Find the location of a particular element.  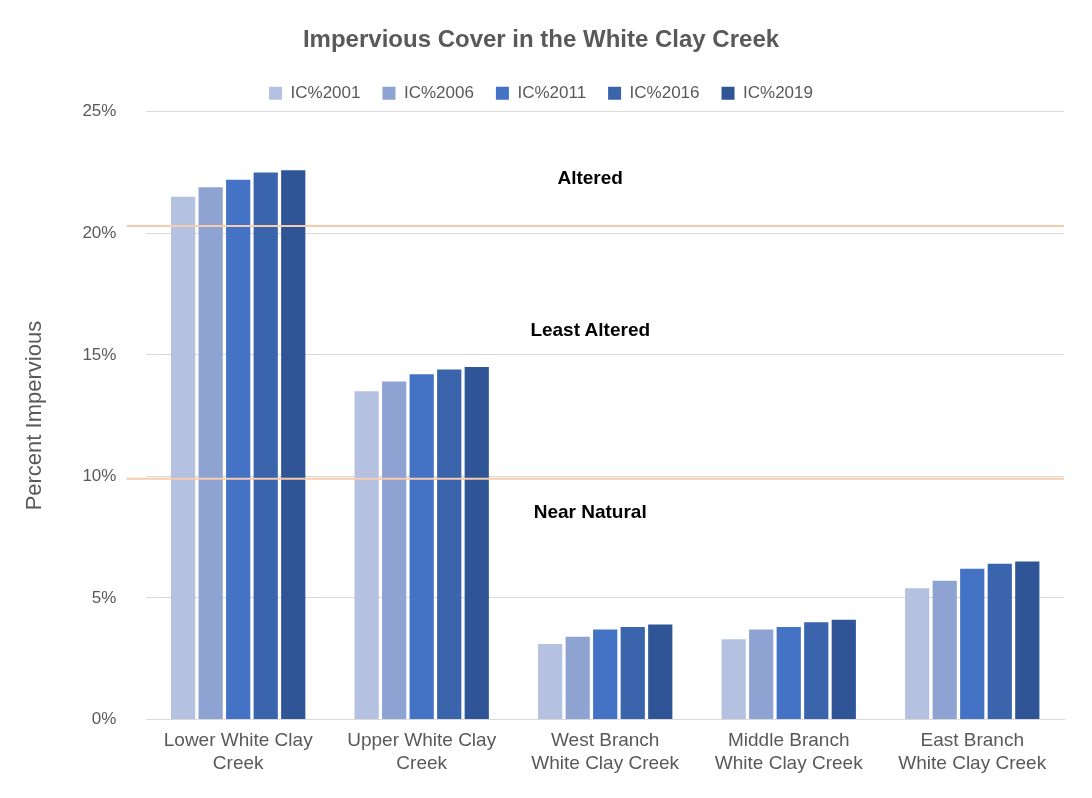

legend-label: IC%2016 is located at coordinates (664, 92).